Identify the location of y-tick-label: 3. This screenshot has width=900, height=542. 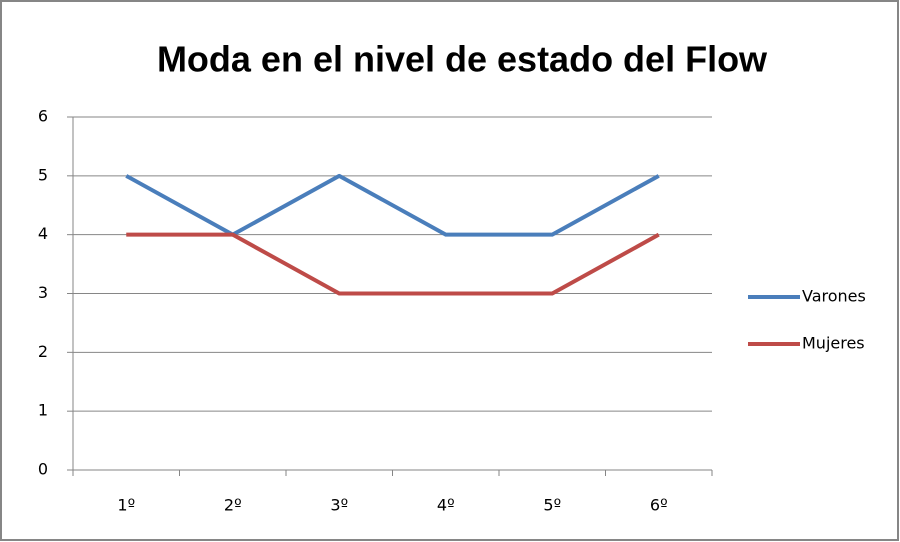
(43, 292).